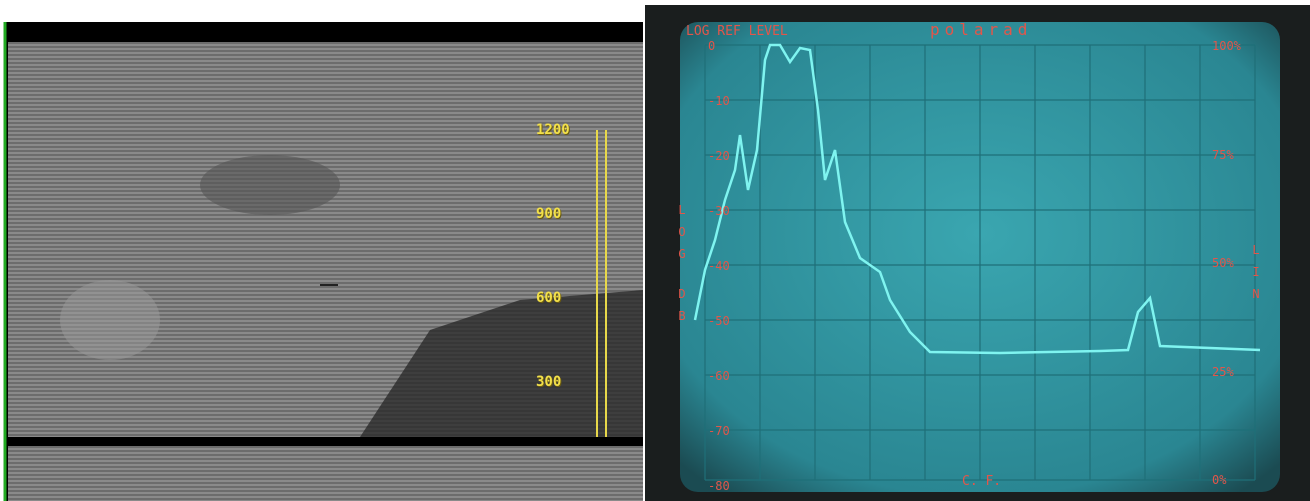 Image resolution: width=1310 pixels, height=501 pixels. I want to click on log-label: -30, so click(719, 211).